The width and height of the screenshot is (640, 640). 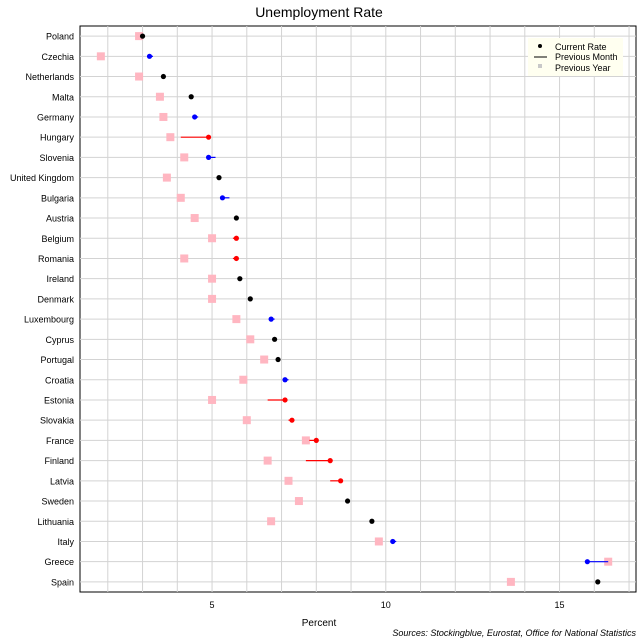 I want to click on country-label: Croatia, so click(x=59, y=380).